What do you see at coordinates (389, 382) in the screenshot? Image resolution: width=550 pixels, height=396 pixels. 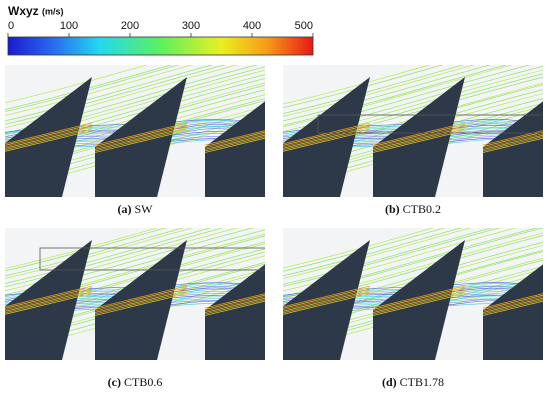 I see `panel-label: (d)` at bounding box center [389, 382].